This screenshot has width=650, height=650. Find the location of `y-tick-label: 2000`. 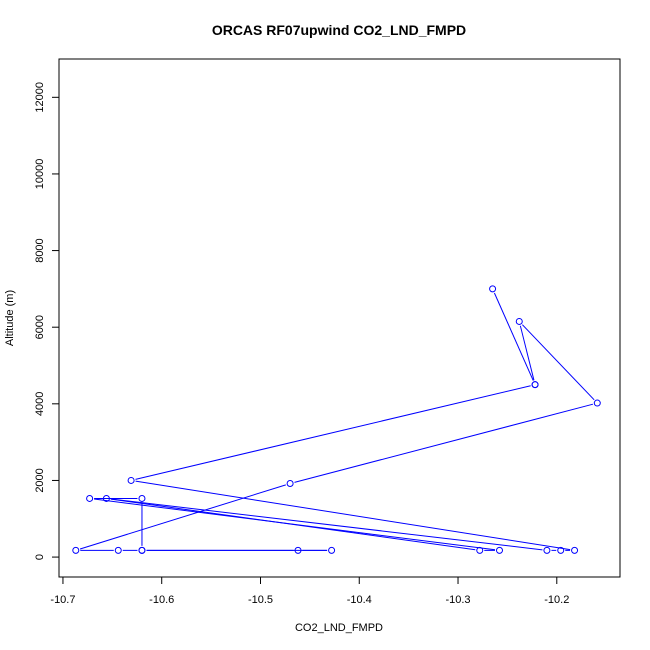

y-tick-label: 2000 is located at coordinates (40, 480).